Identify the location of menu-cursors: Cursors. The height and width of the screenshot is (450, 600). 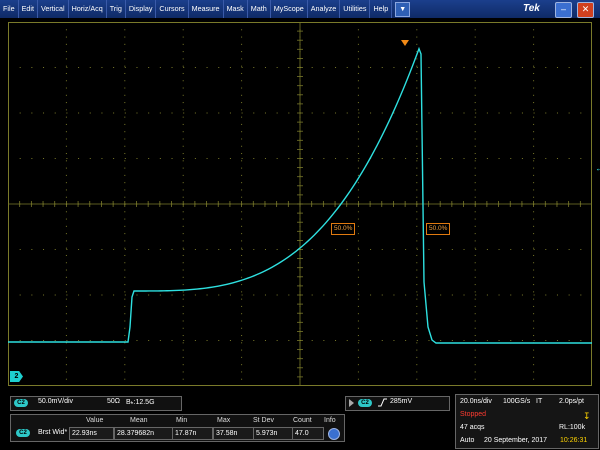
(172, 9).